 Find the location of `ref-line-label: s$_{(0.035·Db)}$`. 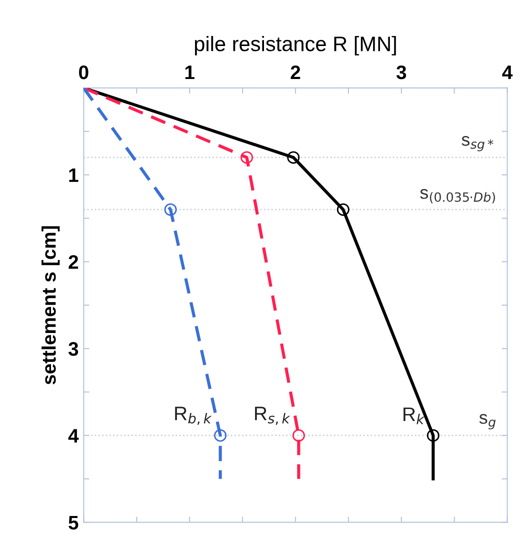

ref-line-label: s$_{(0.035·Db)}$ is located at coordinates (457, 196).